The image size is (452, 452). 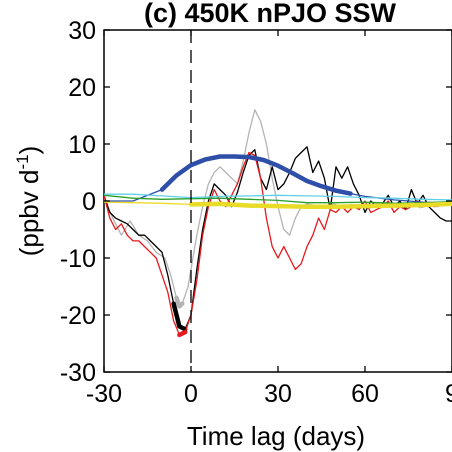 I want to click on x-tick-label: -30, so click(x=104, y=394).